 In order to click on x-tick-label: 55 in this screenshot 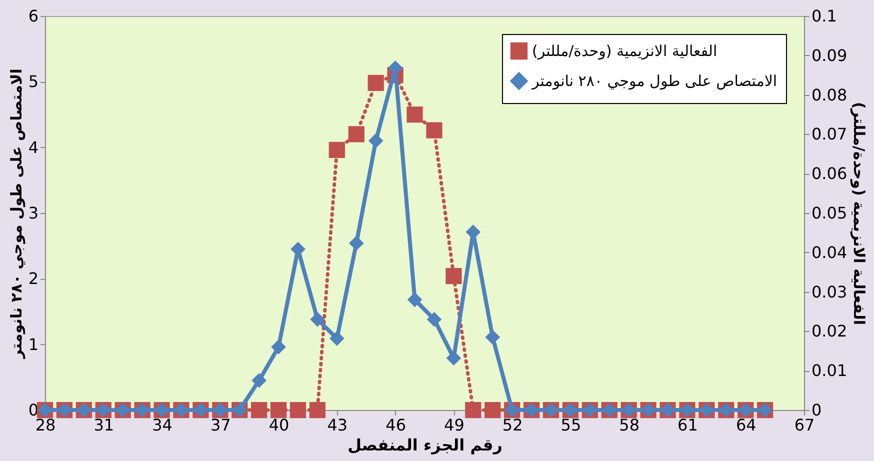, I will do `click(571, 425)`.